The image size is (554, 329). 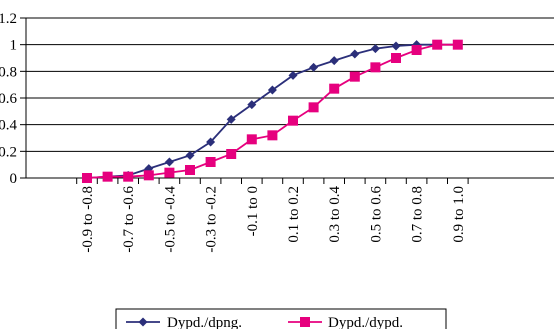 I want to click on x-tick-label: -0.1 to 0, so click(x=253, y=211).